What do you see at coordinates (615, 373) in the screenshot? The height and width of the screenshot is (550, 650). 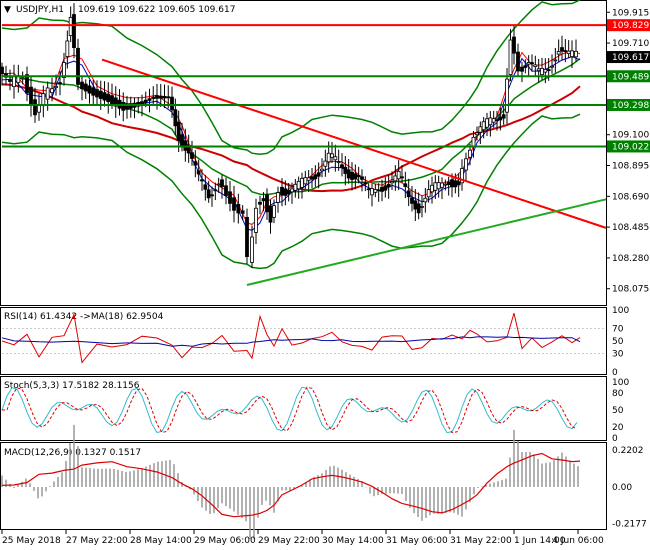 I see `rsi-tick-label: 0` at bounding box center [615, 373].